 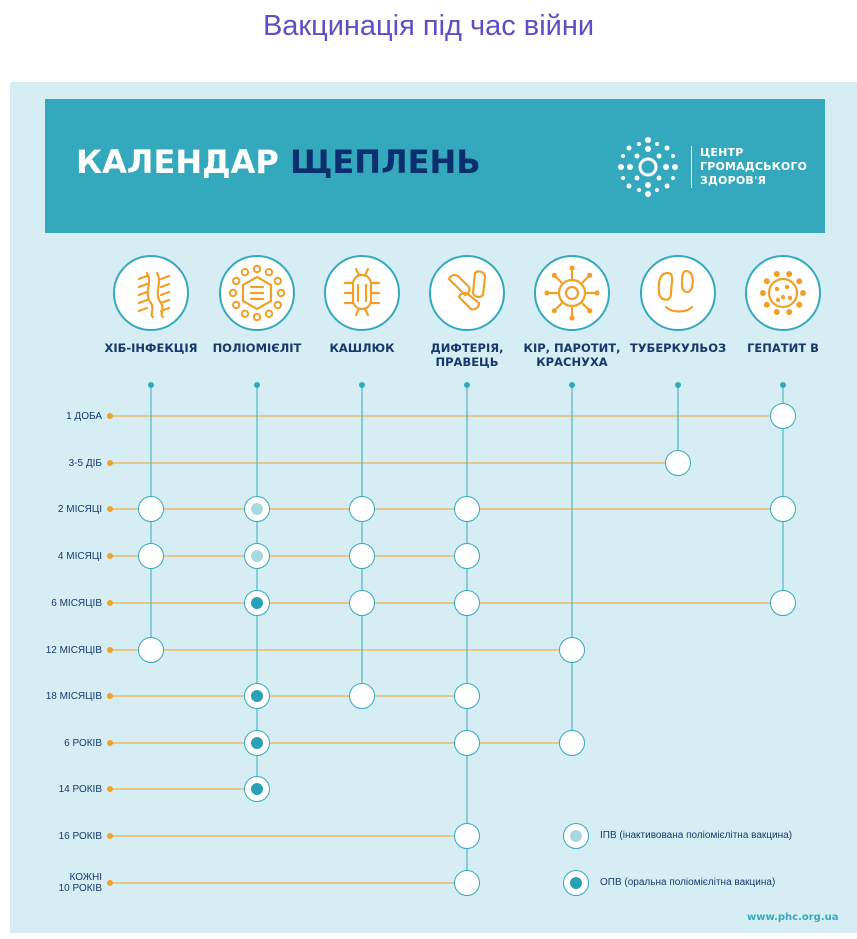 What do you see at coordinates (691, 167) in the screenshot?
I see `logo-divider` at bounding box center [691, 167].